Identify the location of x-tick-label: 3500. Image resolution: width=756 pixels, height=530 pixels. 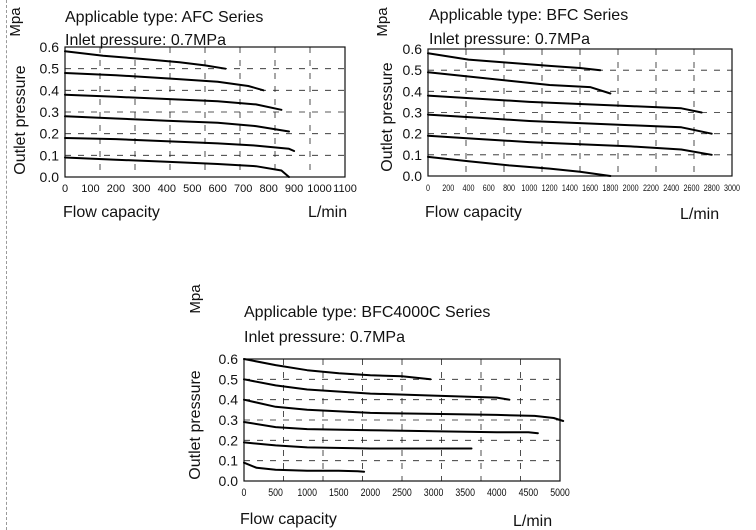
(465, 493).